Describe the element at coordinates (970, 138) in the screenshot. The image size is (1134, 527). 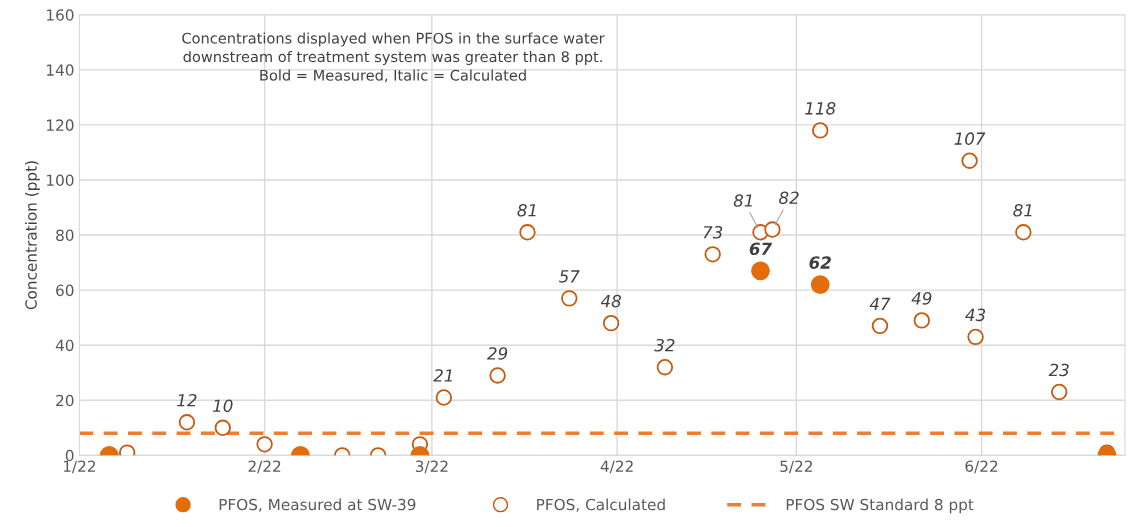
I see `data-label: 107` at that location.